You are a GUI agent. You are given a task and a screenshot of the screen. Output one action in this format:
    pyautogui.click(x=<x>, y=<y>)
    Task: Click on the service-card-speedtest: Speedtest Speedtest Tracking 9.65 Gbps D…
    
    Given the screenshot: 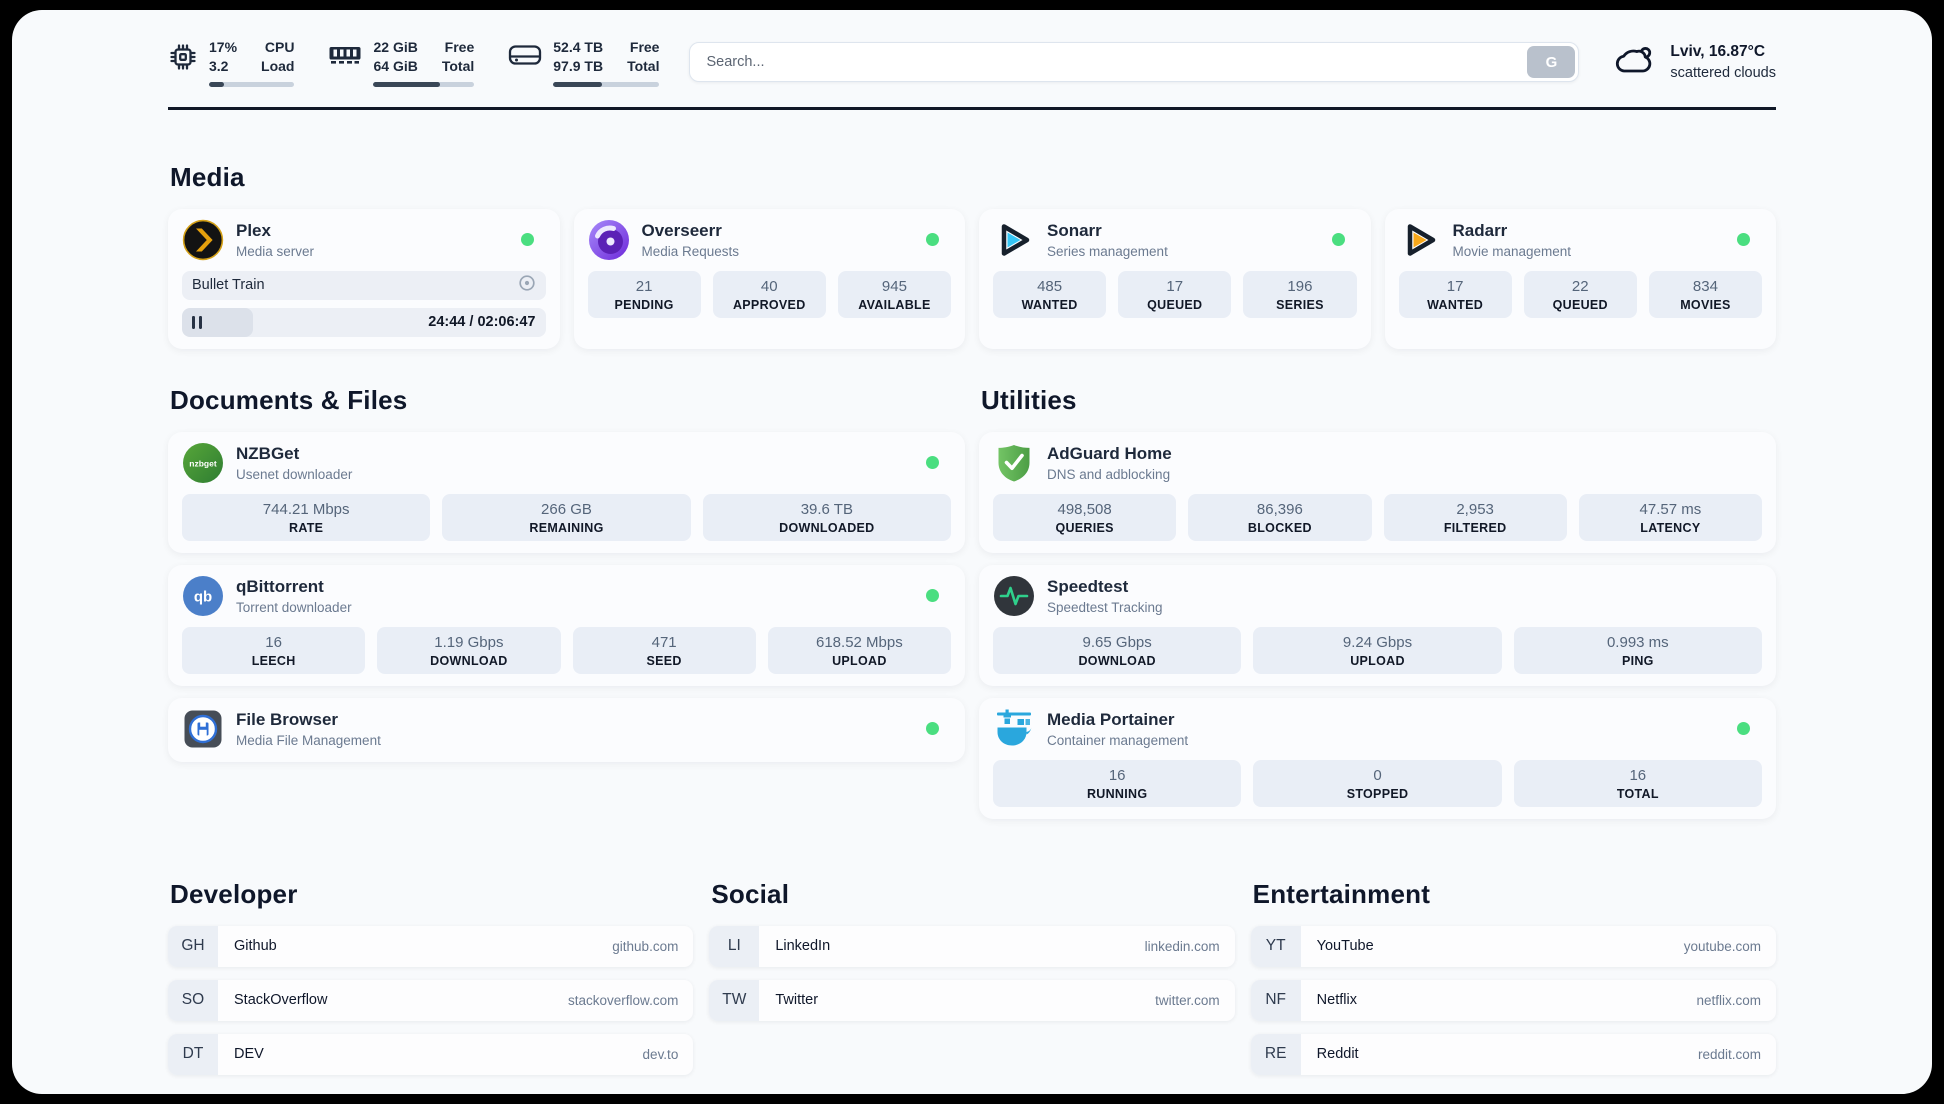 What is the action you would take?
    pyautogui.click(x=1377, y=625)
    